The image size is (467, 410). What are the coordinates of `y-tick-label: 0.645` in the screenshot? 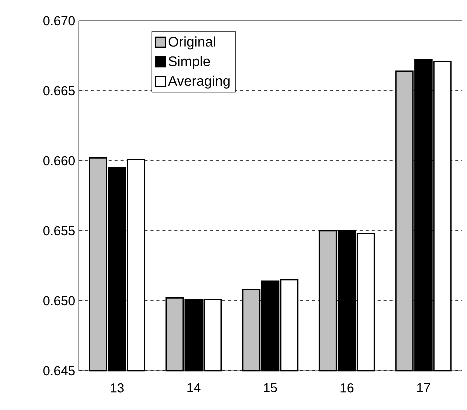 It's located at (59, 371).